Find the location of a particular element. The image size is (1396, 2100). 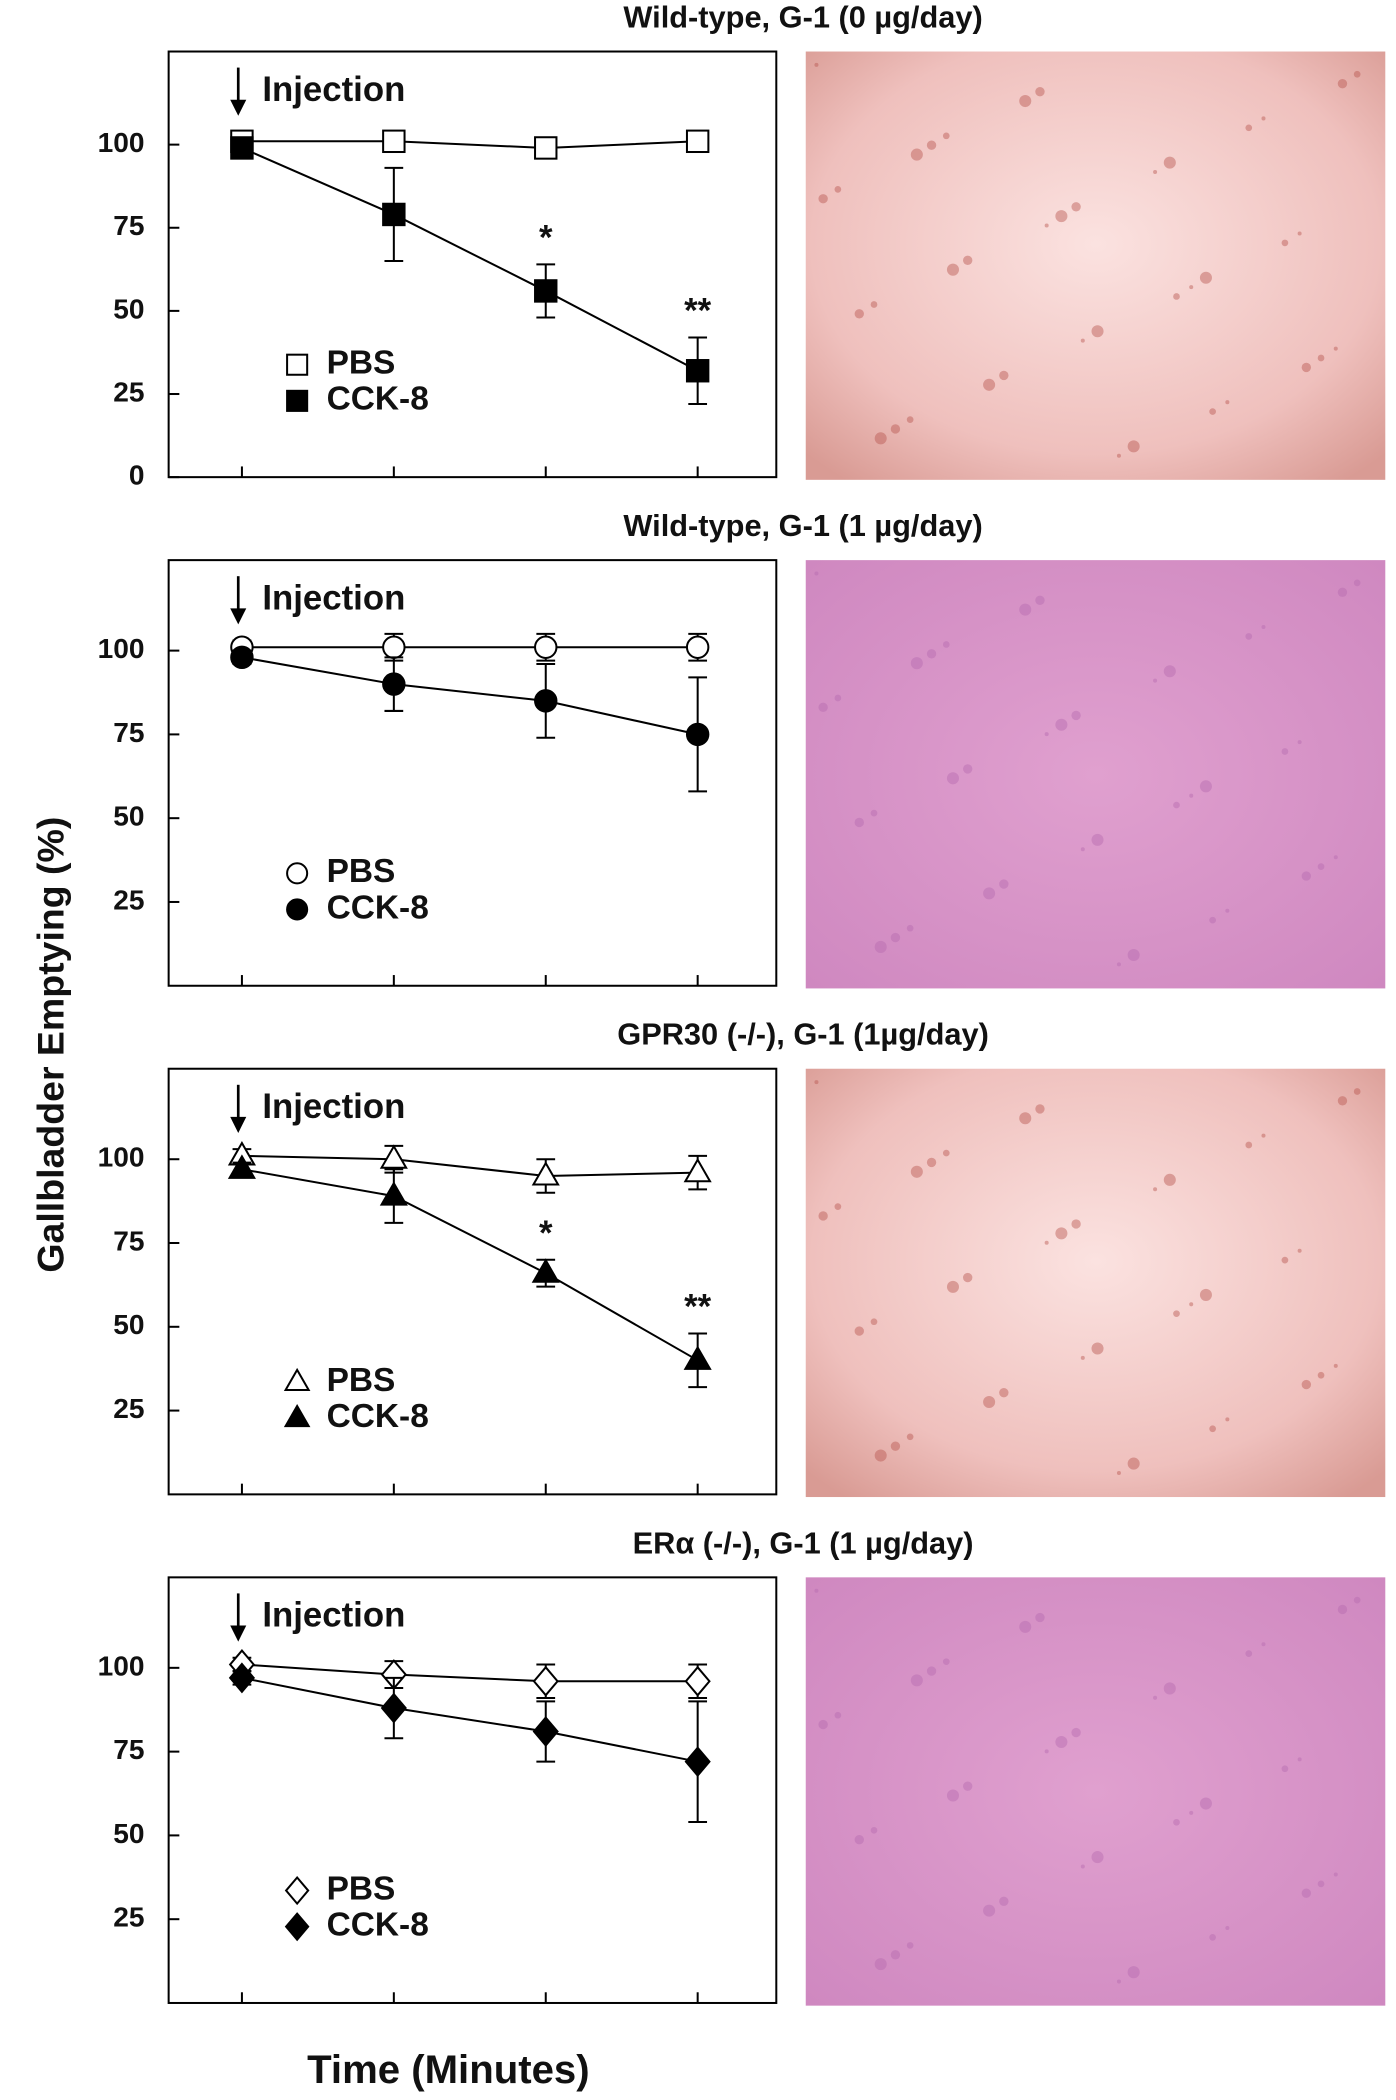

significance-label: ** is located at coordinates (698, 312).